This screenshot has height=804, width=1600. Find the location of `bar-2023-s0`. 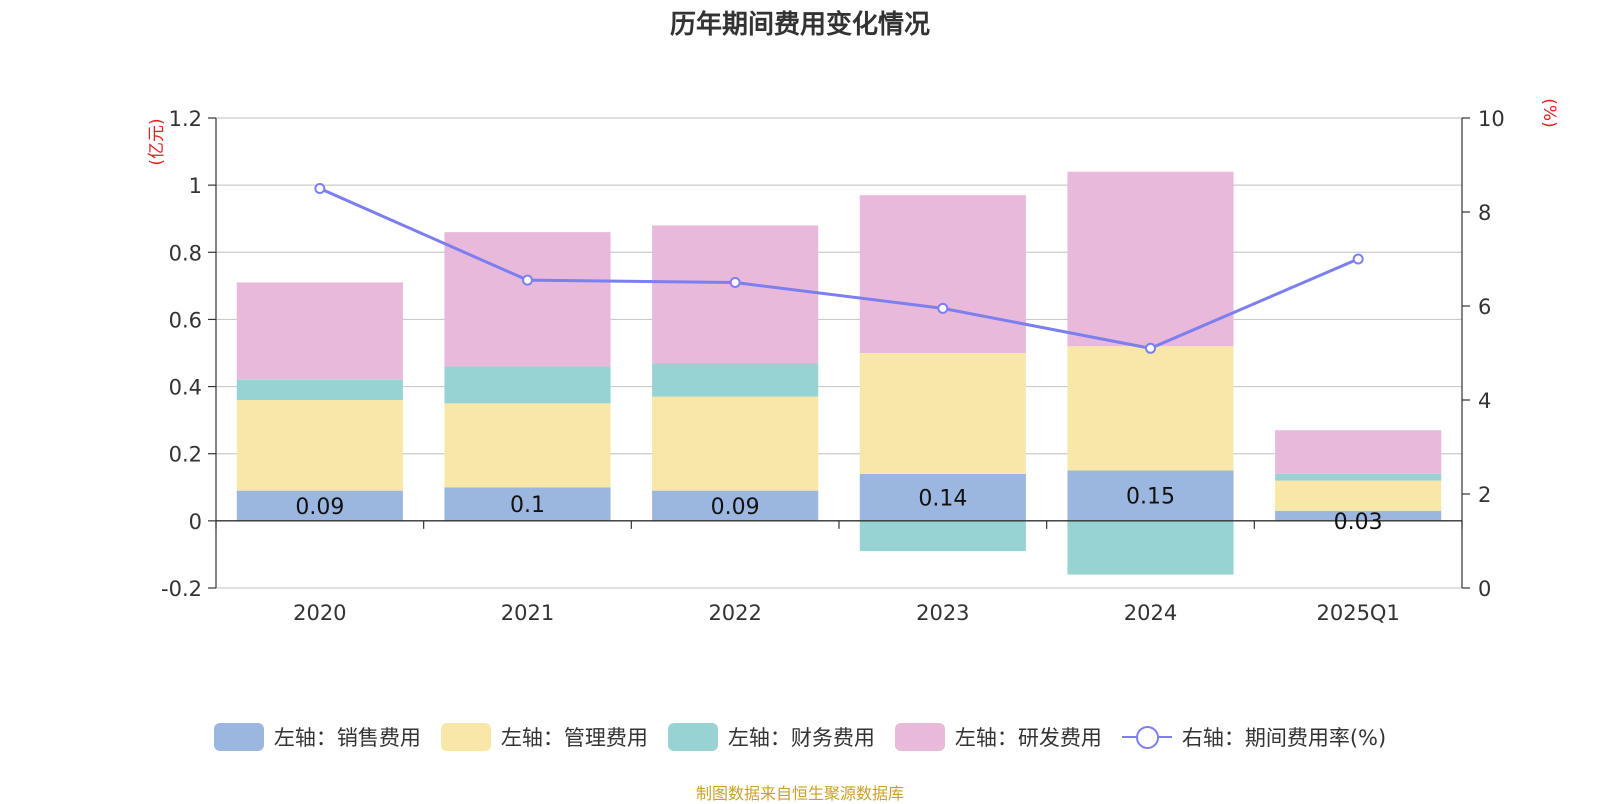

bar-2023-s0 is located at coordinates (942, 497).